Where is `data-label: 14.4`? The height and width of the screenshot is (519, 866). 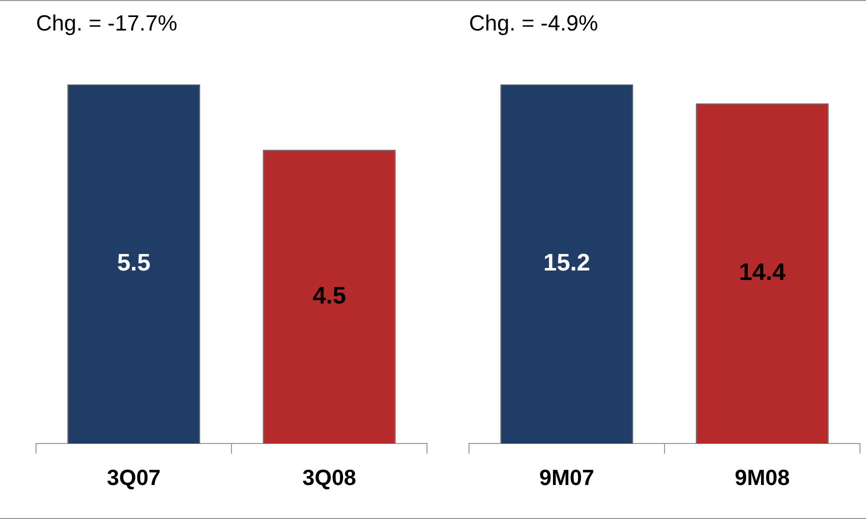
data-label: 14.4 is located at coordinates (762, 272).